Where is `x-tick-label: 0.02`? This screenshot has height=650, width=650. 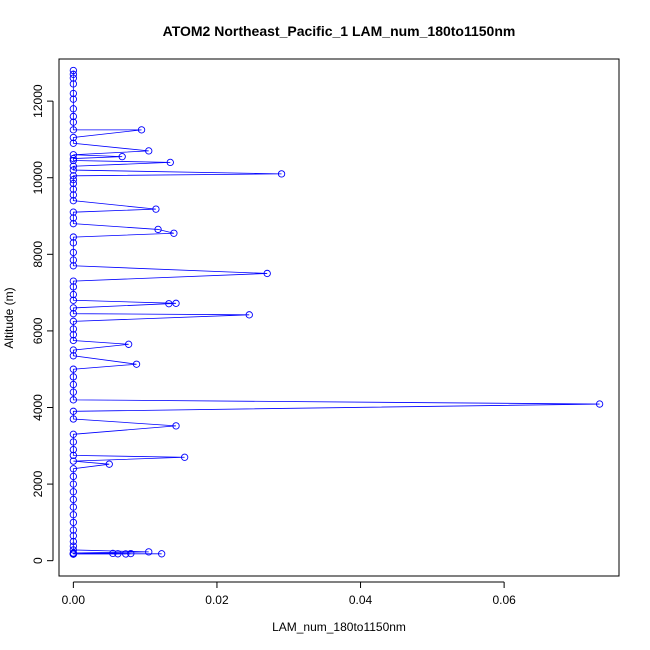
x-tick-label: 0.02 is located at coordinates (217, 600).